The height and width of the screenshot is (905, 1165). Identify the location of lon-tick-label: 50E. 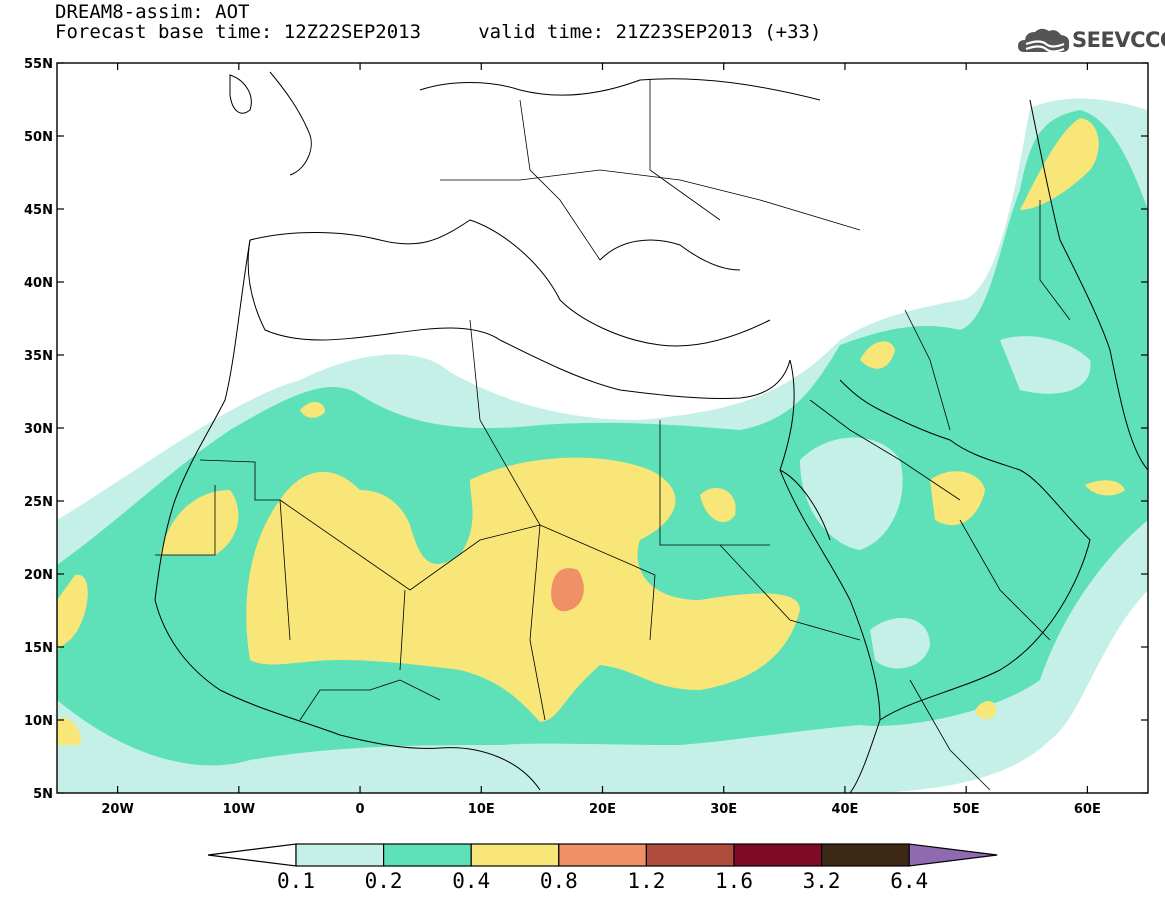
(966, 809).